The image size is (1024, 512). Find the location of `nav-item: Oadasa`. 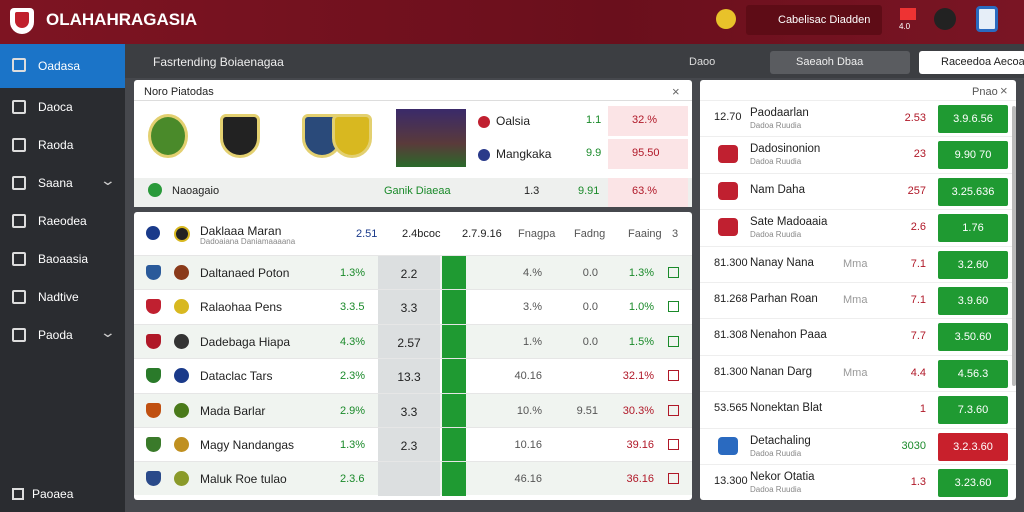

nav-item: Oadasa is located at coordinates (62, 66).